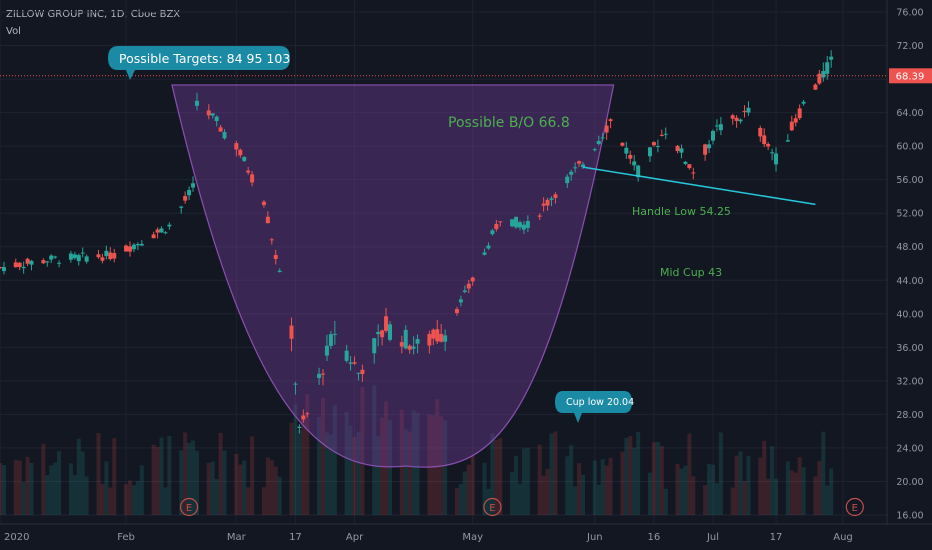 Image resolution: width=932 pixels, height=550 pixels. I want to click on earnings-label: E, so click(189, 508).